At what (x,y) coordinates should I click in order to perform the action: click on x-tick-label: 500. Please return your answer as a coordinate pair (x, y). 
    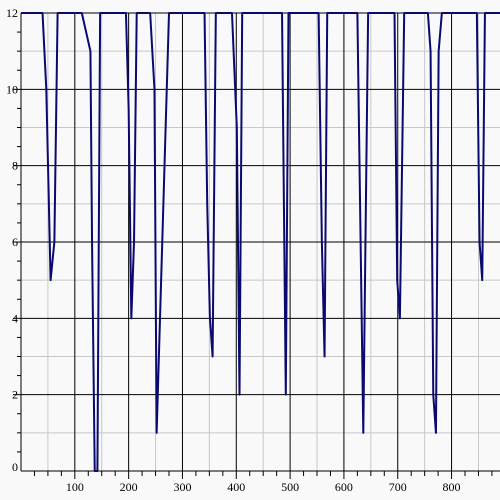
    Looking at the image, I should click on (290, 487).